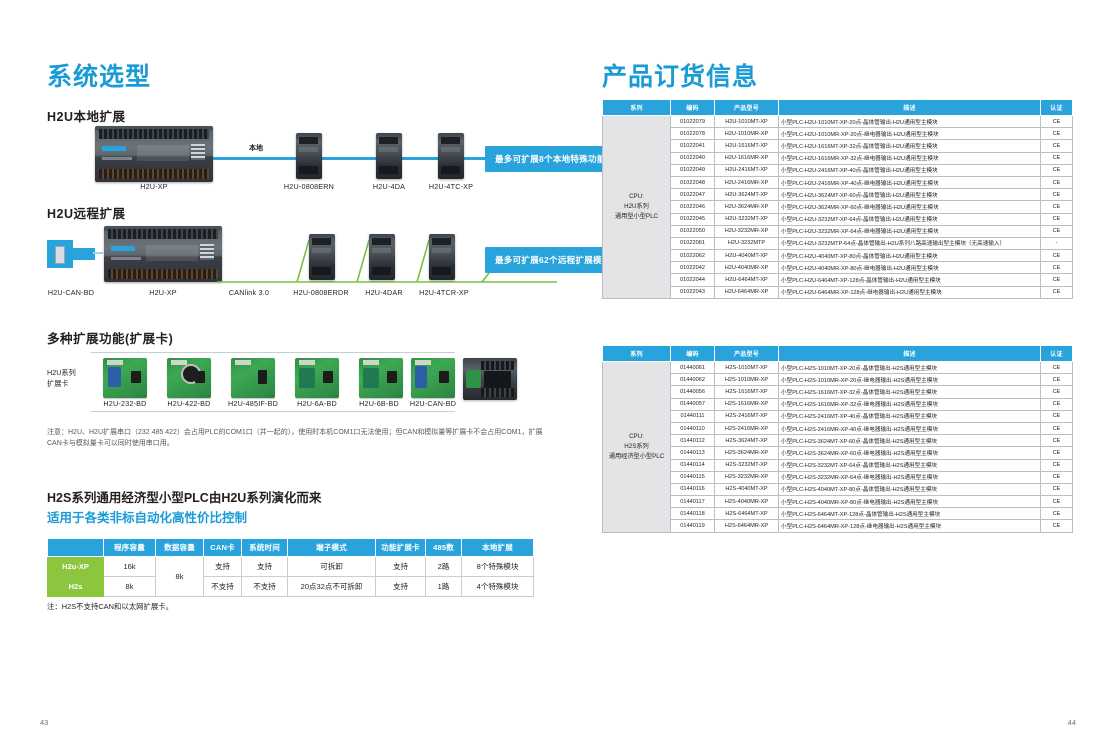 The height and width of the screenshot is (751, 1116). I want to click on order-cell-desc: 小型PLC-H2S-4040MT-XP-80点-晶体管输出-H2S通用型主模块, so click(909, 489).